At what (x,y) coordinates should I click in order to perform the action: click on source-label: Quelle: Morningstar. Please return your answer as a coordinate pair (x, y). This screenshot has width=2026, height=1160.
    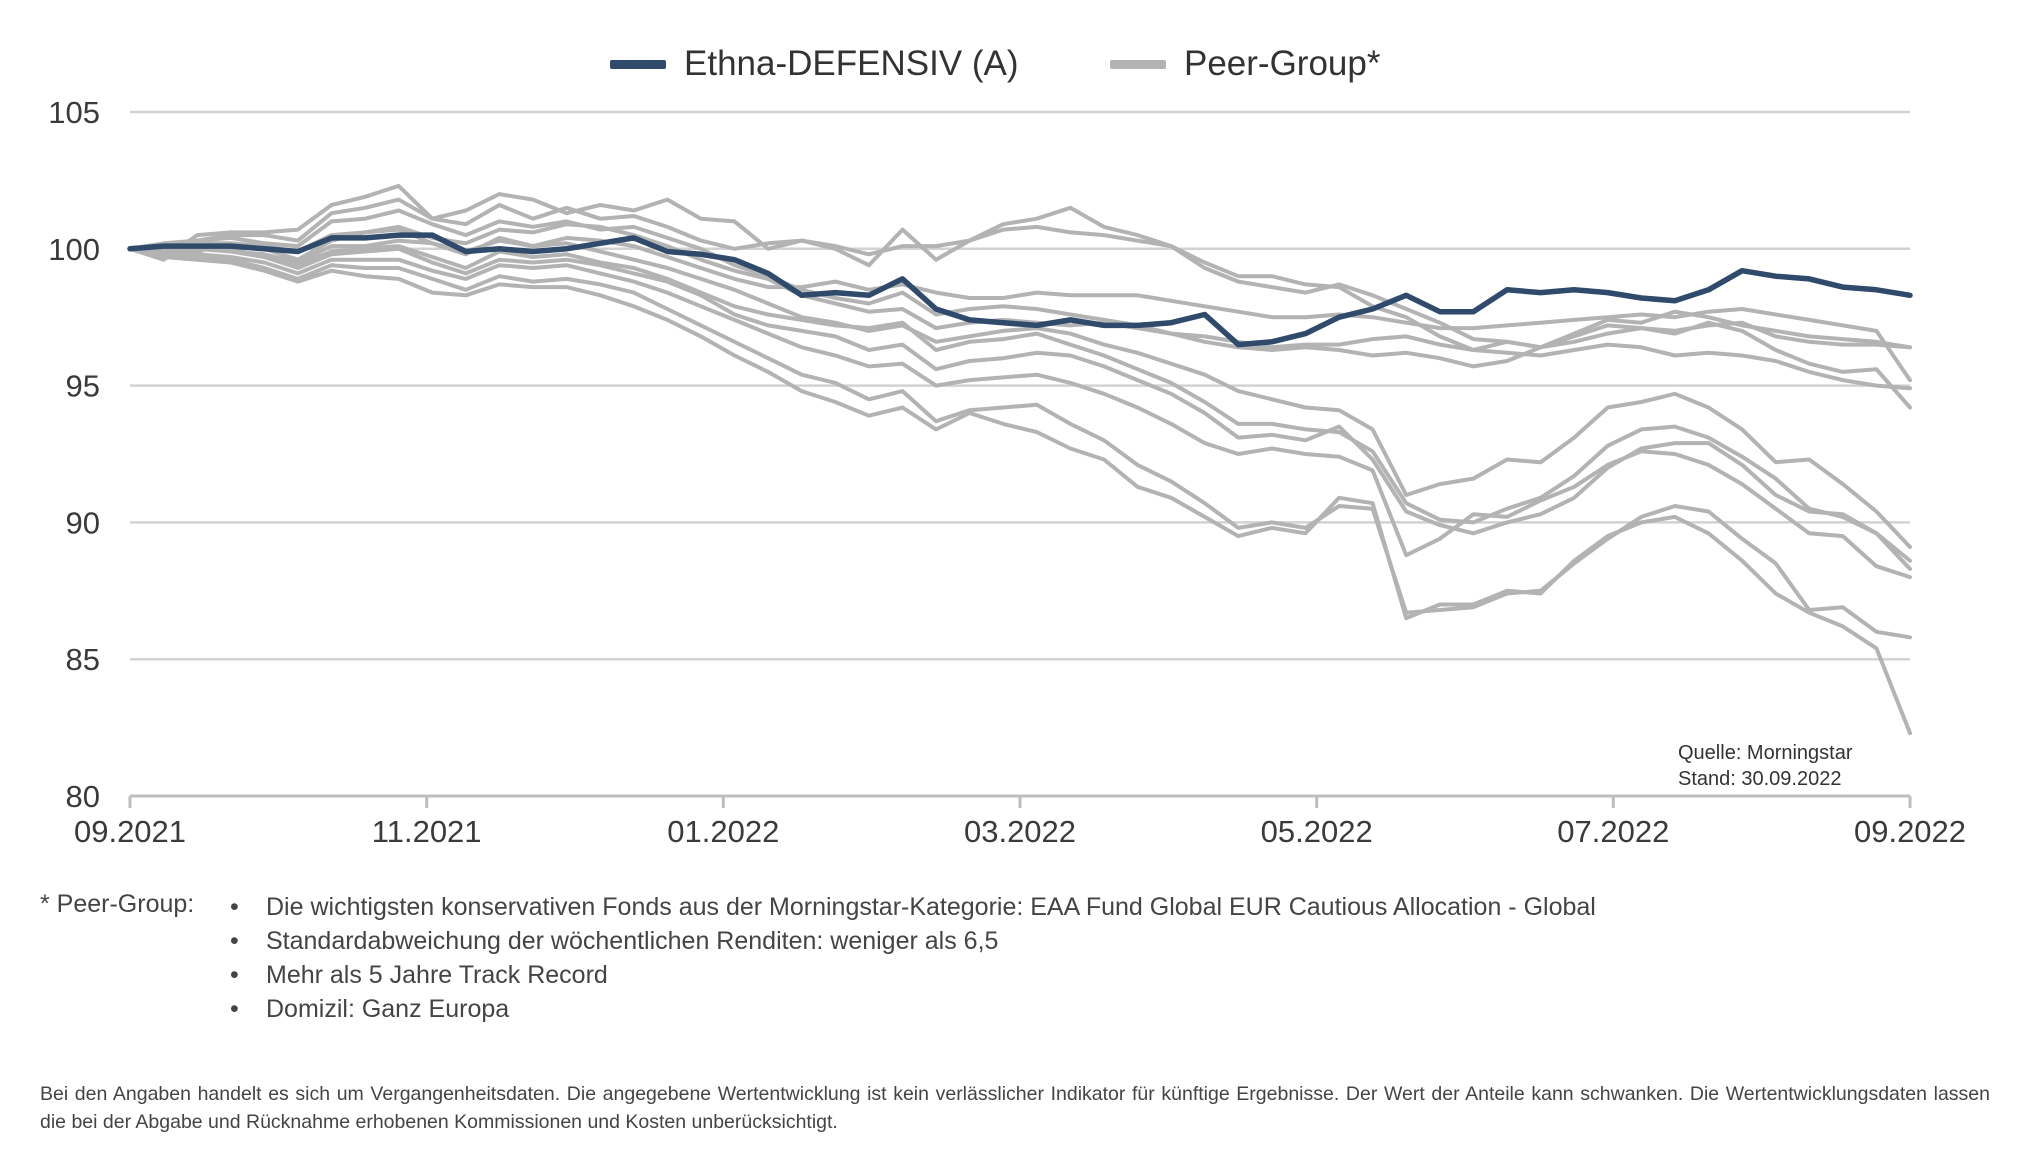
    Looking at the image, I should click on (1765, 753).